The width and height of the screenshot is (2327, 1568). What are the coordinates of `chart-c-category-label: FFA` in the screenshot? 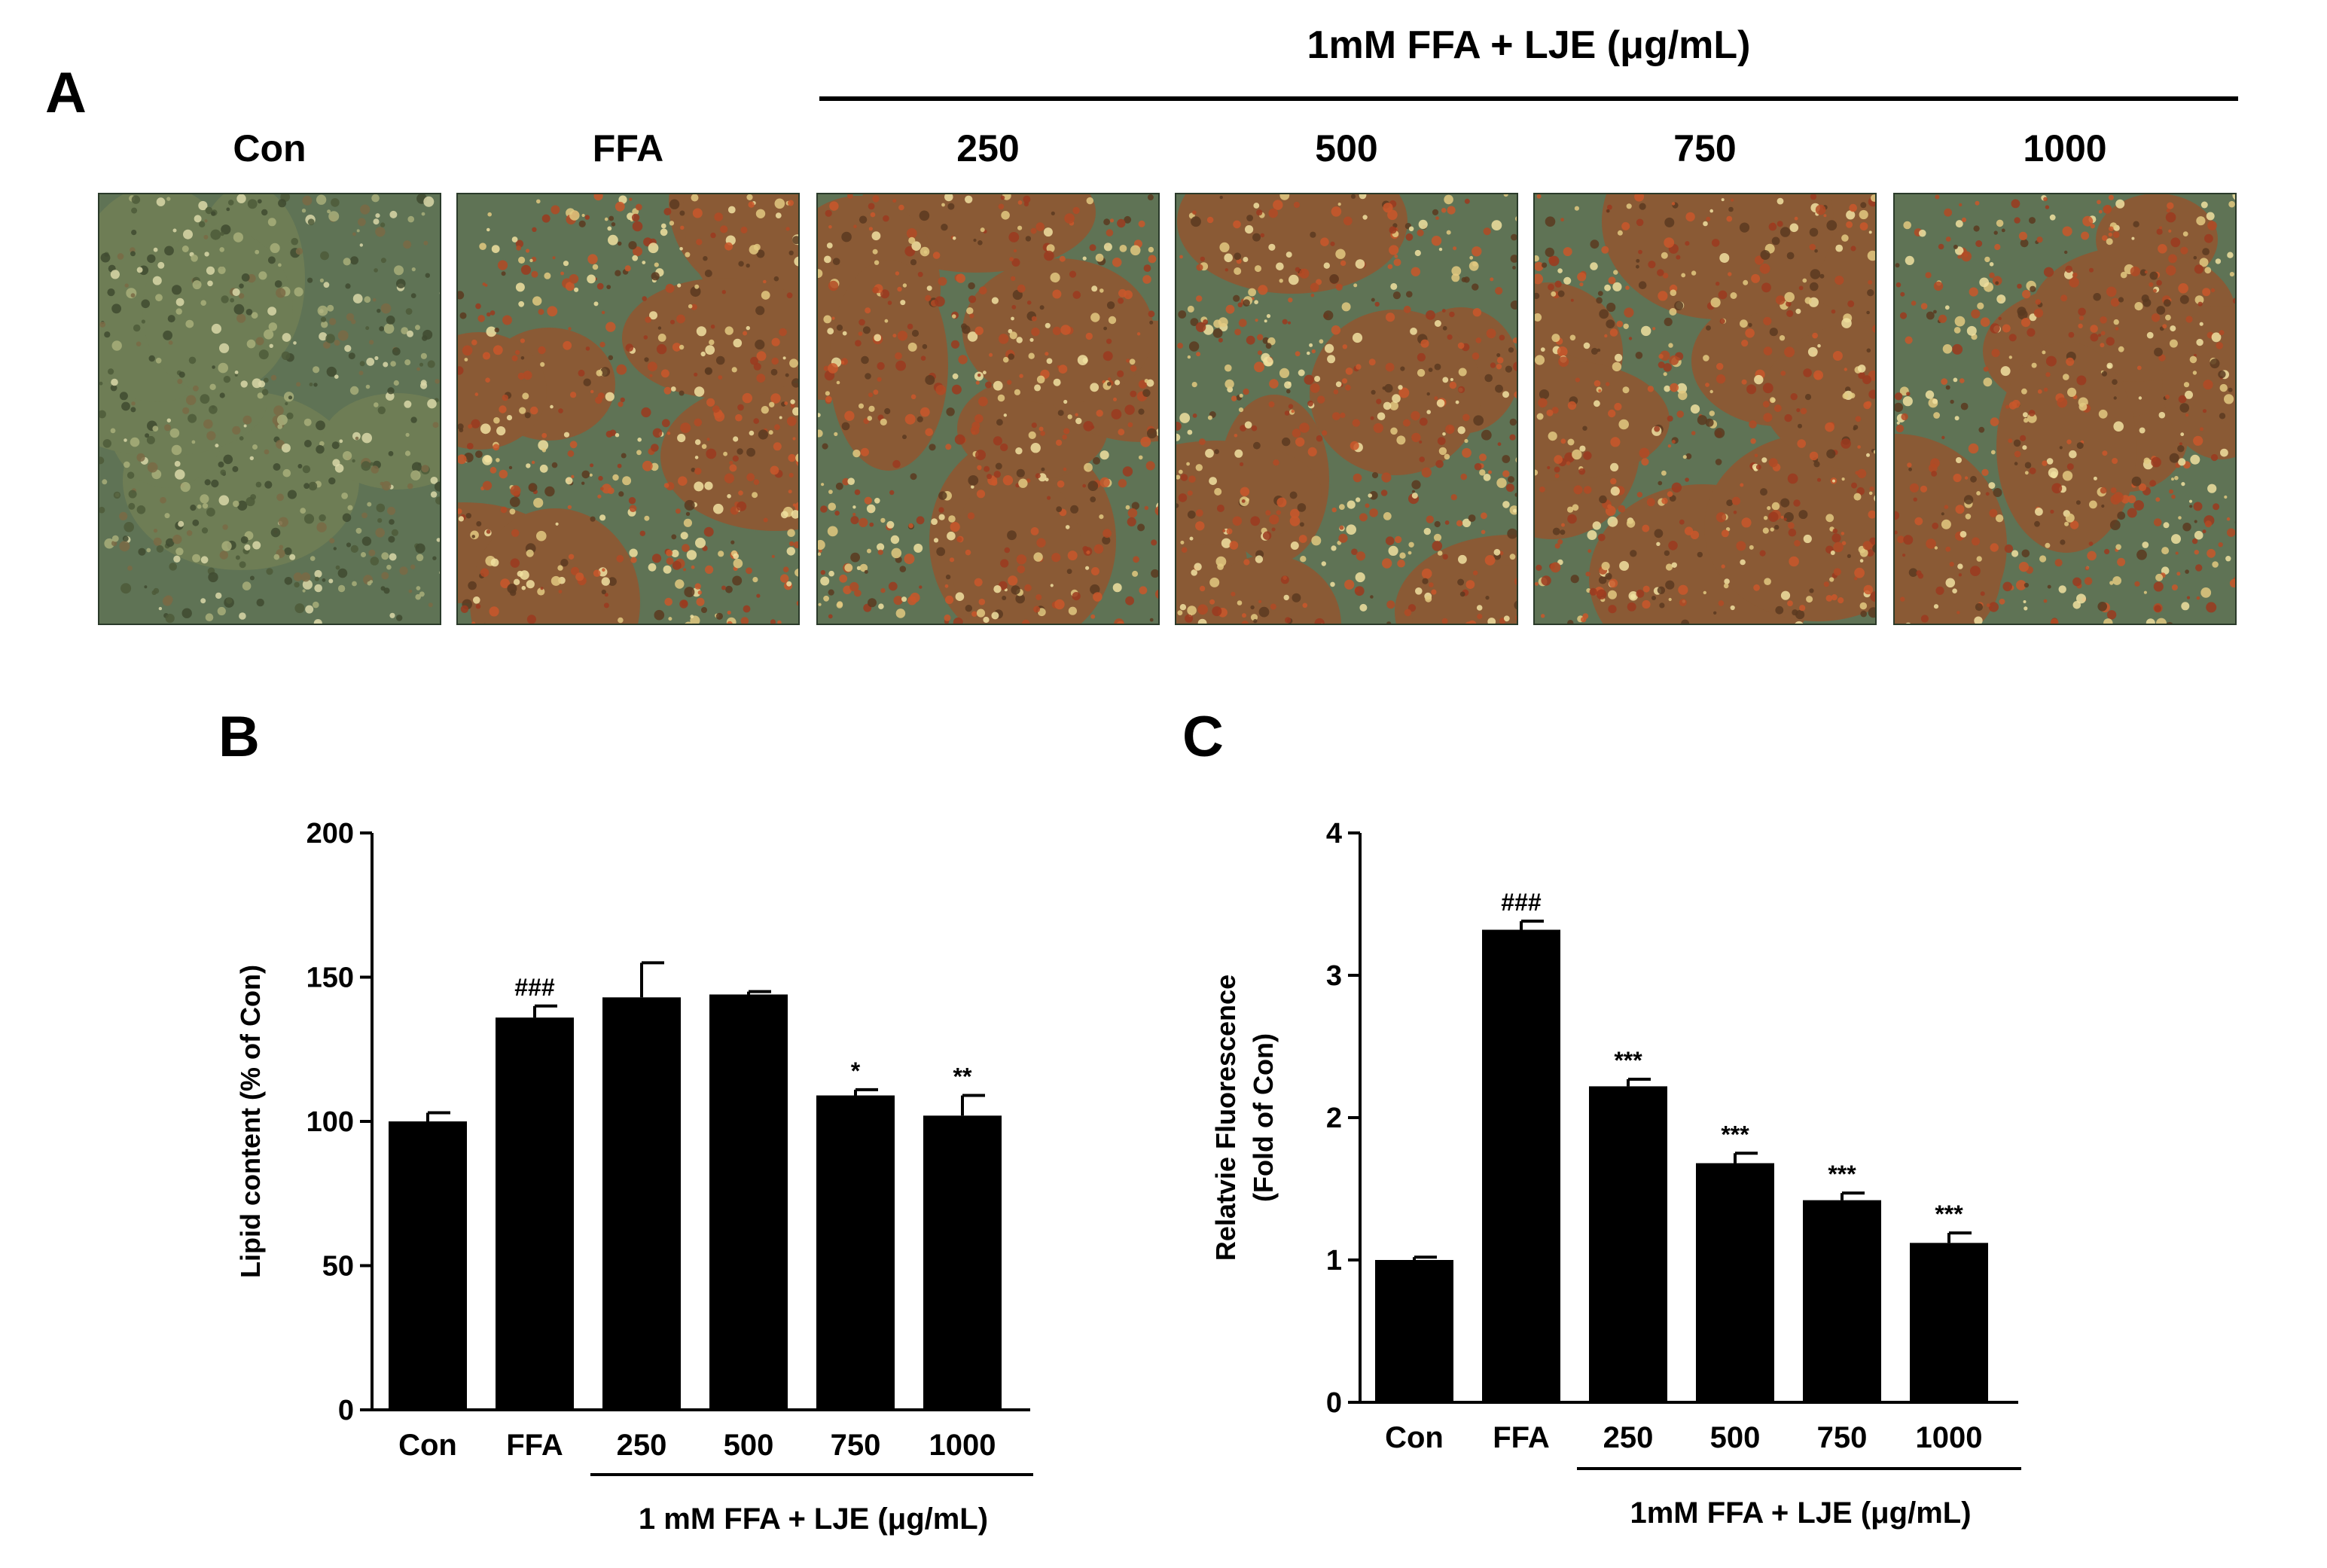 It's located at (1521, 1437).